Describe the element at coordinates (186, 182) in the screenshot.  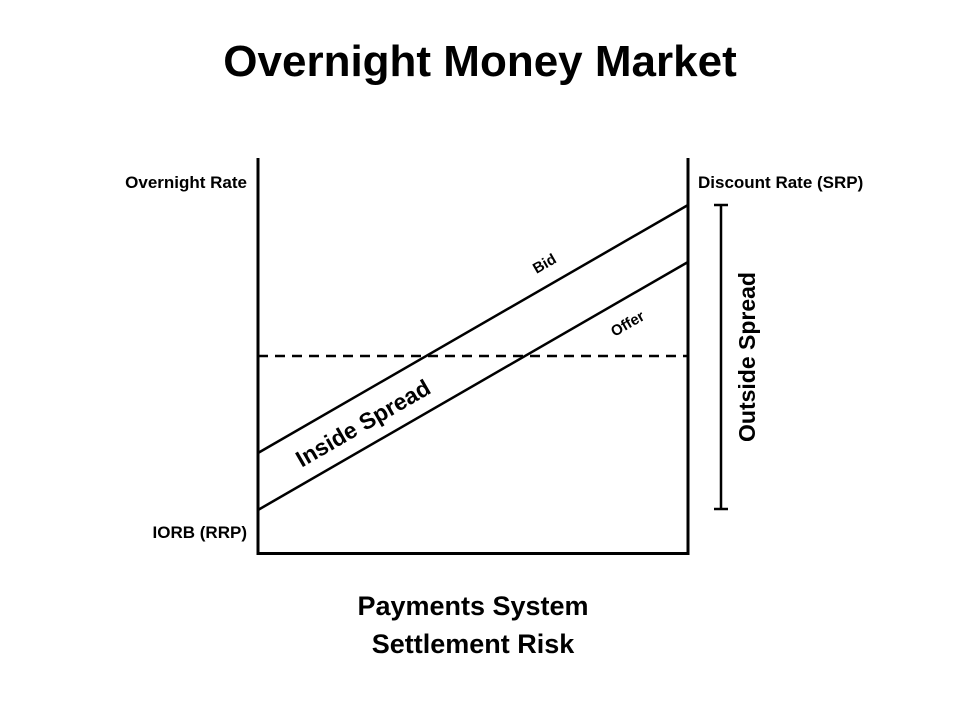
I see `overnight-rate-label: Overnight Rate` at that location.